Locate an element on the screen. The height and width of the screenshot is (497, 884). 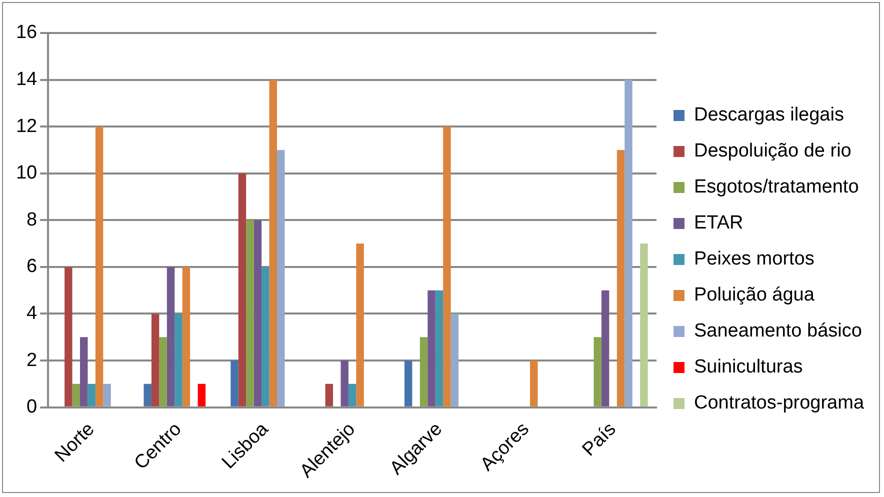
y-tick-label: 10 is located at coordinates (27, 173).